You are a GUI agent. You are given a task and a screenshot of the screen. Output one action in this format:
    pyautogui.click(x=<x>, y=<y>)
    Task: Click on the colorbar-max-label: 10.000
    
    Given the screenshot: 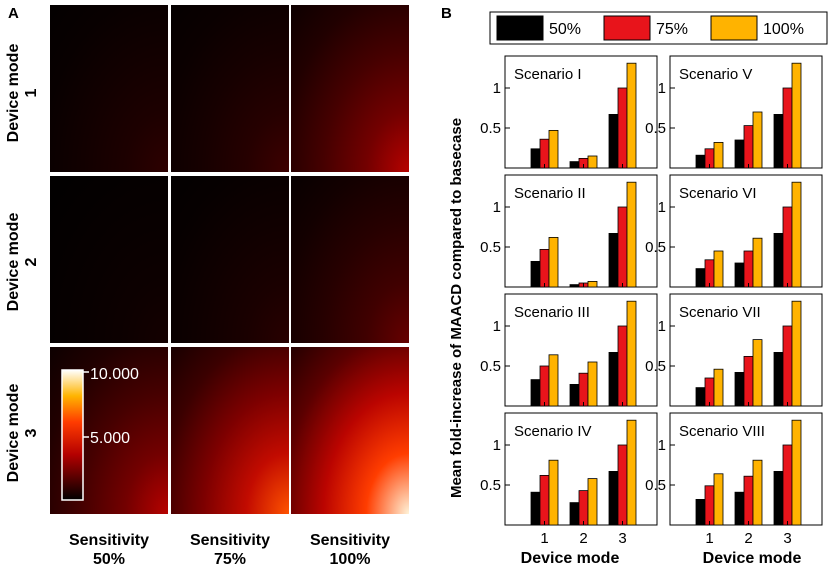 What is the action you would take?
    pyautogui.click(x=114, y=374)
    